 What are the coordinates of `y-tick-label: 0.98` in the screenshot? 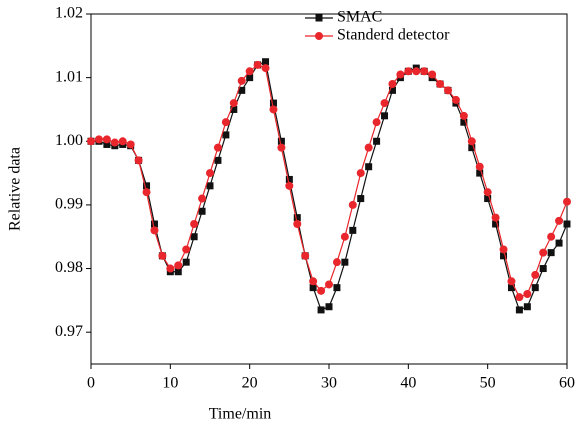 It's located at (69, 267).